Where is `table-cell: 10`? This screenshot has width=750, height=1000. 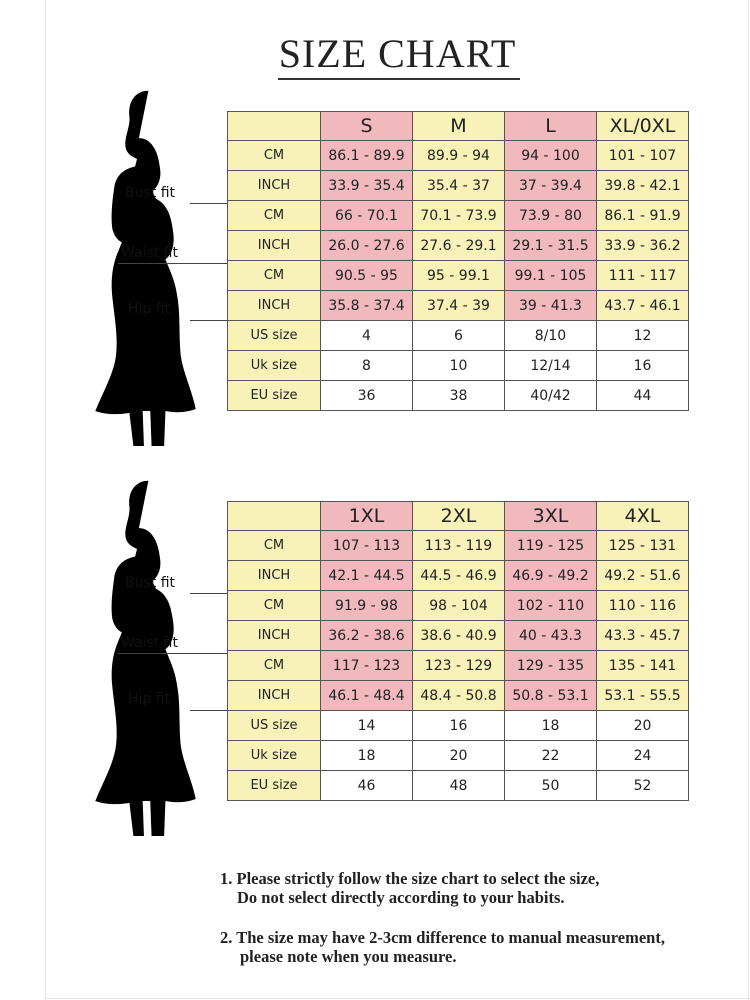 table-cell: 10 is located at coordinates (458, 365).